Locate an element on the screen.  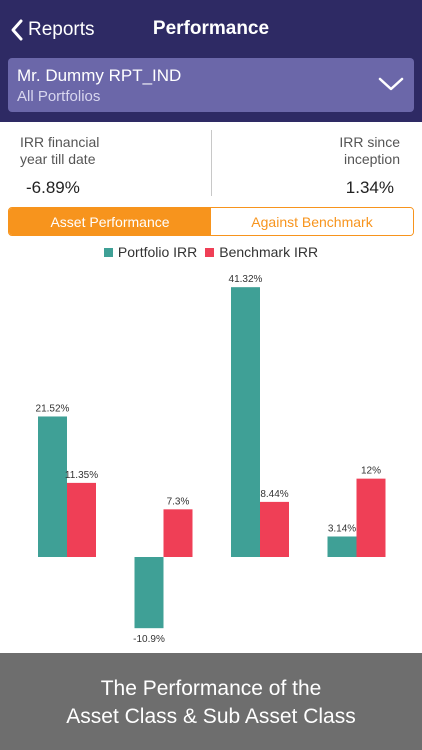
page-title: Performance is located at coordinates (211, 28).